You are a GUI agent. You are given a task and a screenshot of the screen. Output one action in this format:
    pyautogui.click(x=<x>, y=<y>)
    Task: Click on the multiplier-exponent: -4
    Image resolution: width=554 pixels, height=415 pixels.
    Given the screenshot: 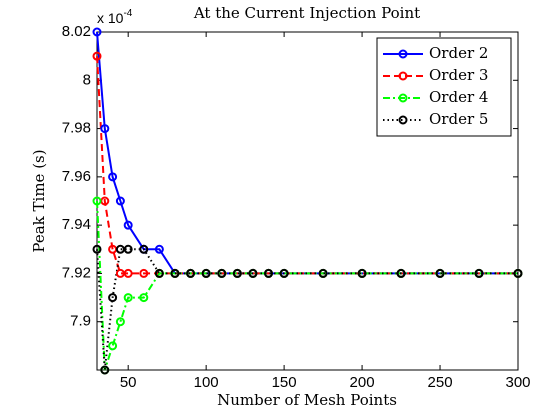 What is the action you would take?
    pyautogui.click(x=127, y=13)
    